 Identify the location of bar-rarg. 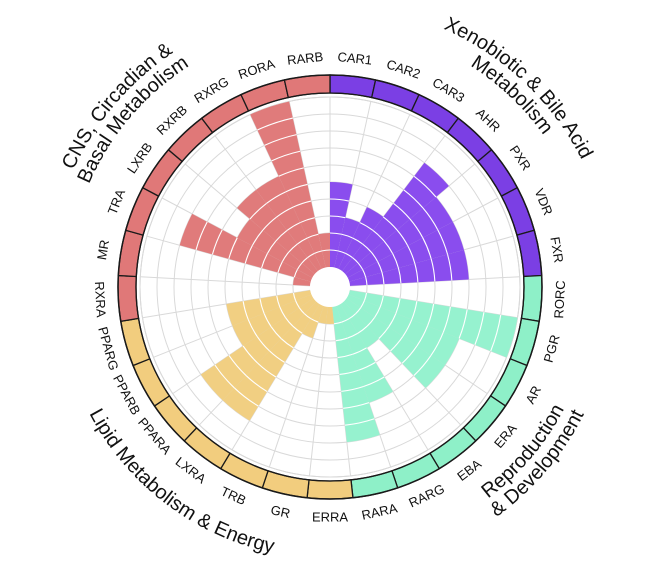
(364, 353).